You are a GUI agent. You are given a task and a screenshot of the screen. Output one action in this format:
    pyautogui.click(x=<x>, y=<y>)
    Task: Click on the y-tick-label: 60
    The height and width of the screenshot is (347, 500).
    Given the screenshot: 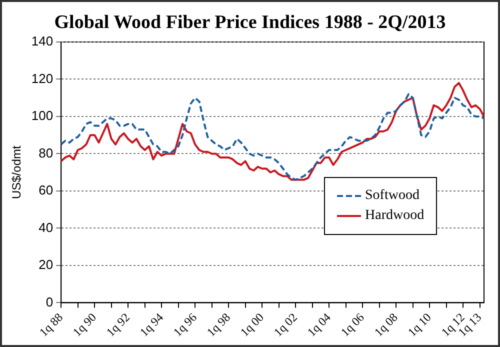 What is the action you would take?
    pyautogui.click(x=46, y=190)
    